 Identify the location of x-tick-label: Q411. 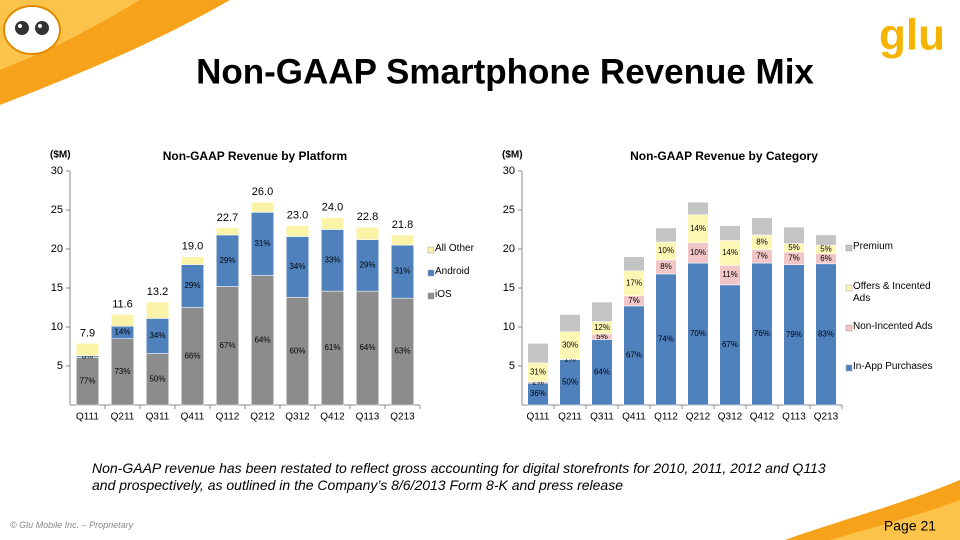
(193, 417).